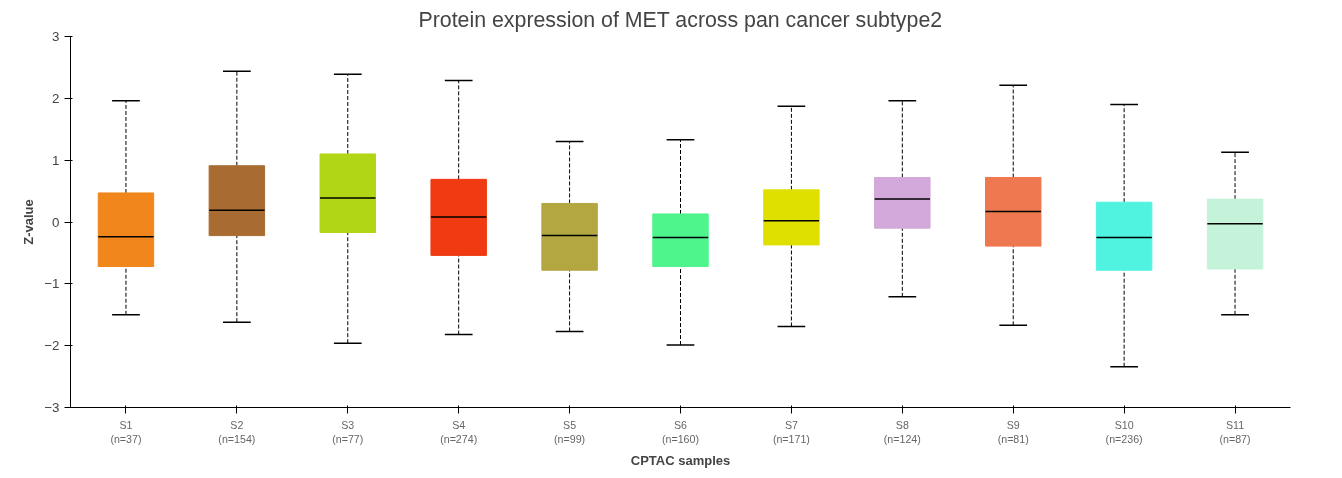 The width and height of the screenshot is (1342, 478). I want to click on y-tick-label: 2, so click(56, 98).